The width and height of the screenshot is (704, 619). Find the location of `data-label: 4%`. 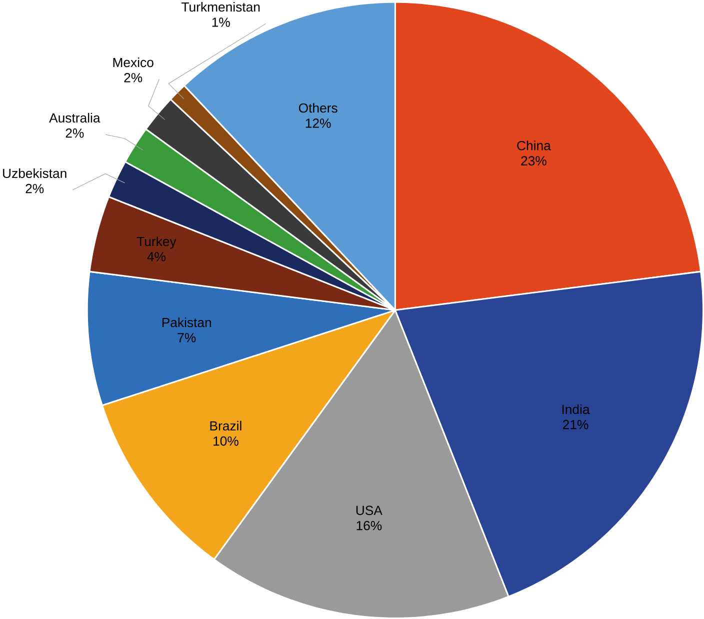

data-label: 4% is located at coordinates (156, 257).